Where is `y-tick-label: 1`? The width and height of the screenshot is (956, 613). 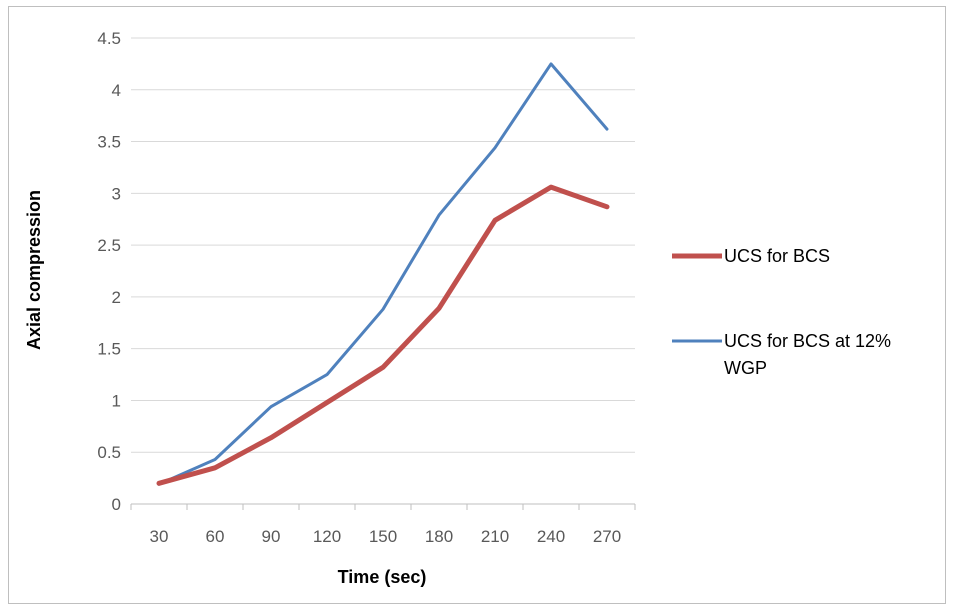 y-tick-label: 1 is located at coordinates (116, 400).